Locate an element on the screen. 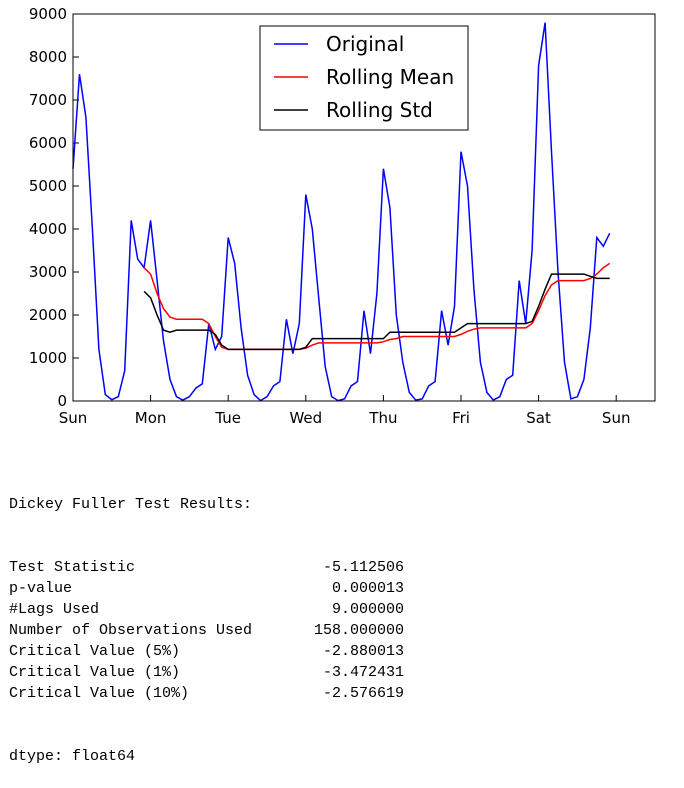 The height and width of the screenshot is (788, 684). output-row: Critical Value (10%) -2.576619 is located at coordinates (206, 693).